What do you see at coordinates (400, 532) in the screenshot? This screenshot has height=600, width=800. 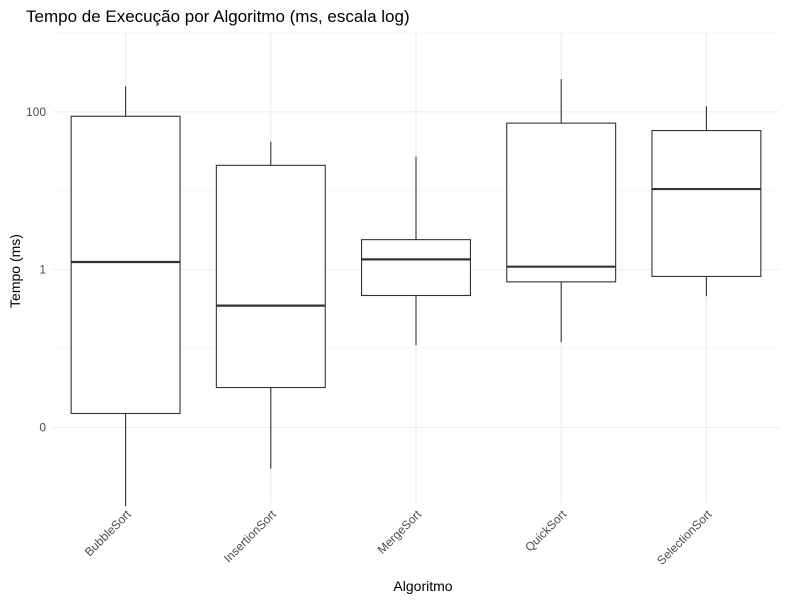 I see `x-tick-label: MergeSort` at bounding box center [400, 532].